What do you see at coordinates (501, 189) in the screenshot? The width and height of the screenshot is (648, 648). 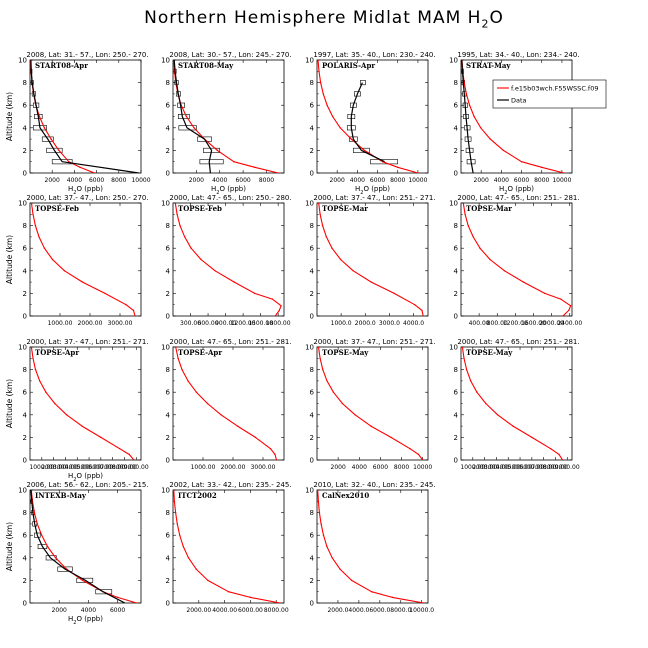 I see `x-axis-label-part: H` at bounding box center [501, 189].